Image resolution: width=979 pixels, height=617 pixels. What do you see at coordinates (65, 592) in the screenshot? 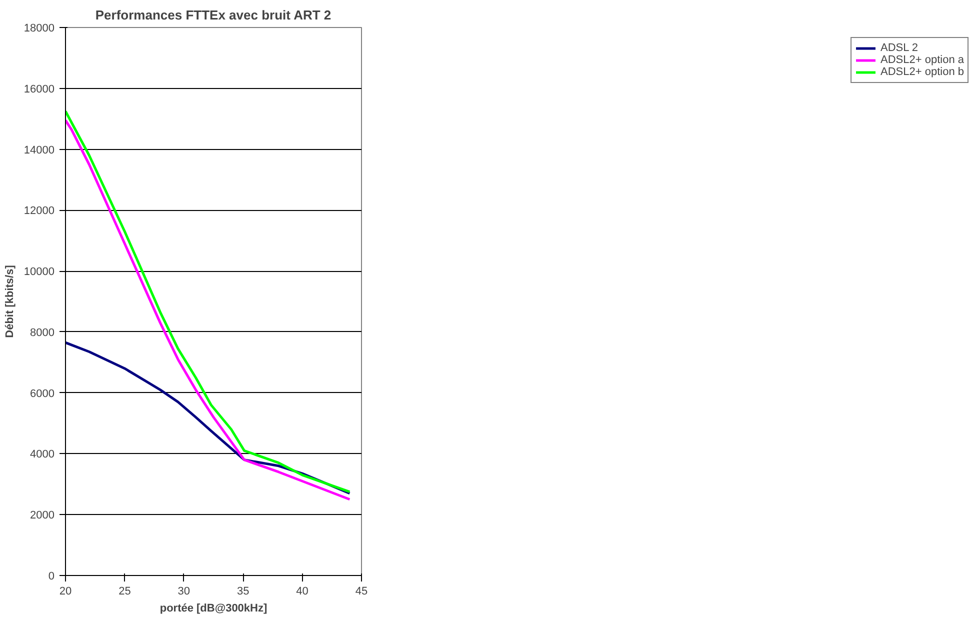
I see `x-tick-label: 20` at bounding box center [65, 592].